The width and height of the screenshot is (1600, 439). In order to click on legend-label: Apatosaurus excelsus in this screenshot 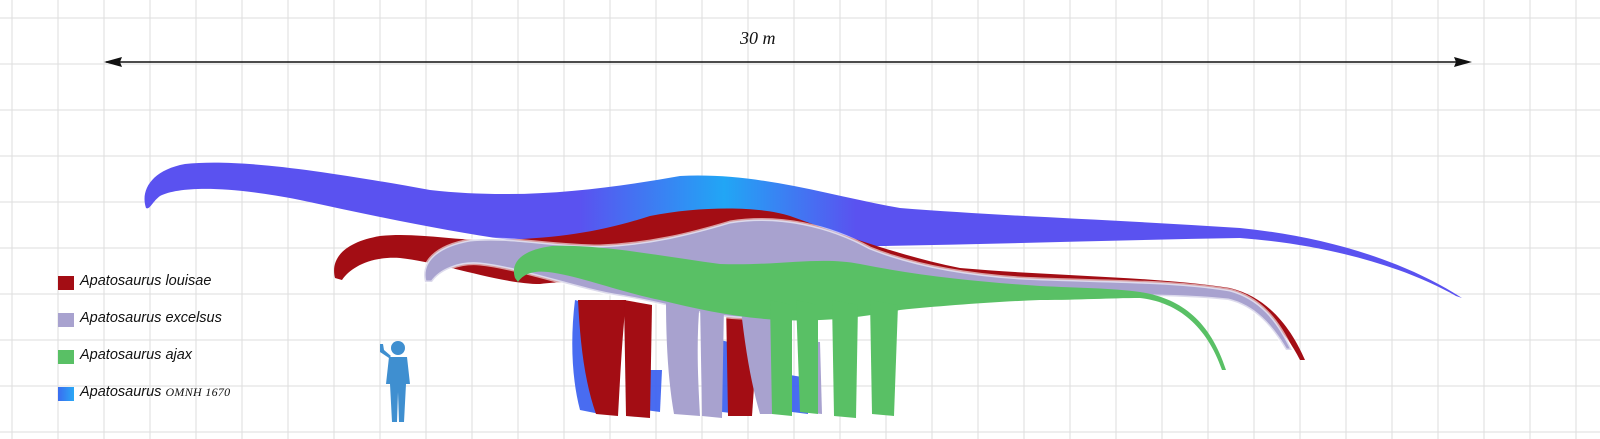, I will do `click(151, 318)`.